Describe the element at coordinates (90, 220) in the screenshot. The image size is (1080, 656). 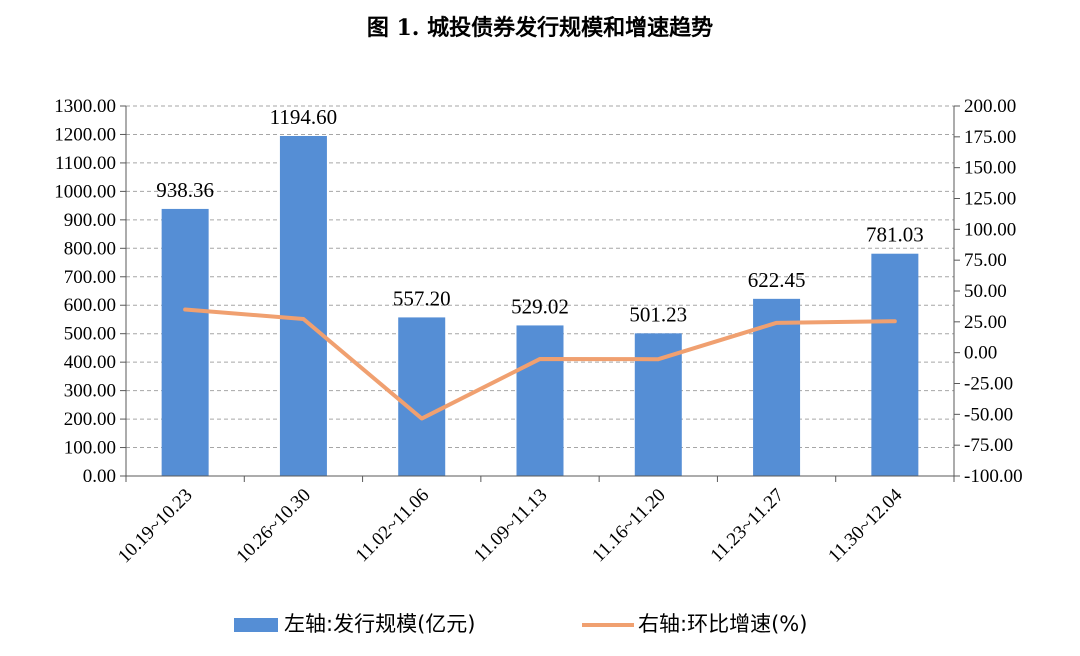
I see `left-tick-label: 900.00` at that location.